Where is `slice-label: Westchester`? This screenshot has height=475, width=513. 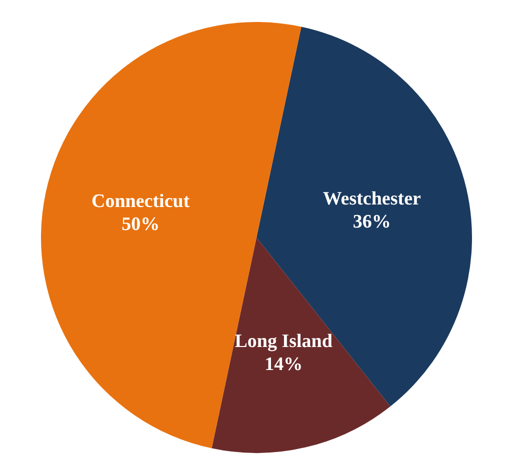
slice-label: Westchester is located at coordinates (372, 199).